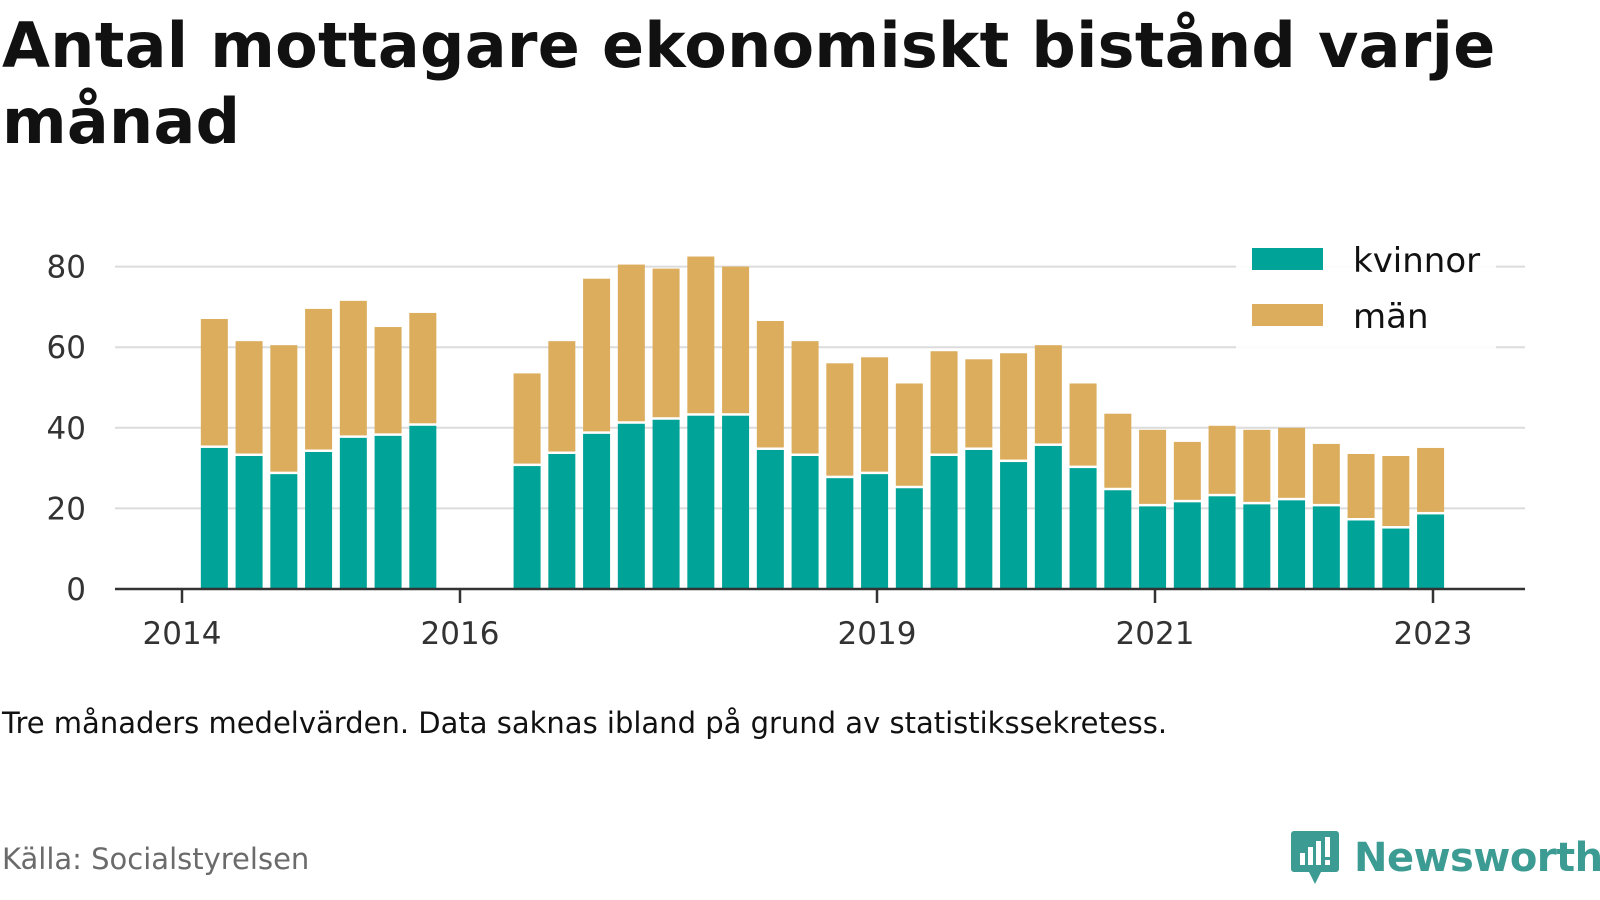 The height and width of the screenshot is (900, 1600). What do you see at coordinates (1391, 317) in the screenshot?
I see `legend-label-man: män` at bounding box center [1391, 317].